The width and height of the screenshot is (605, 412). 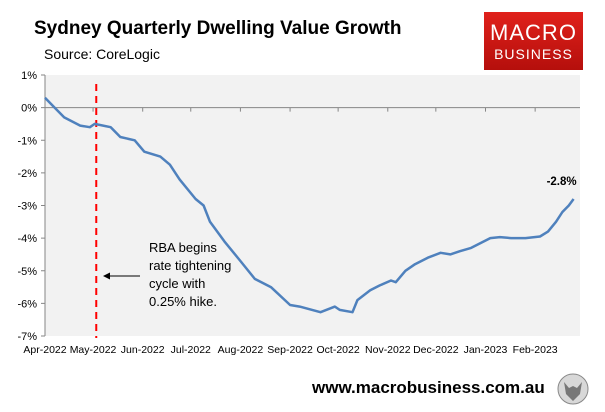 What do you see at coordinates (535, 350) in the screenshot?
I see `x-tick-label: Feb-2023` at bounding box center [535, 350].